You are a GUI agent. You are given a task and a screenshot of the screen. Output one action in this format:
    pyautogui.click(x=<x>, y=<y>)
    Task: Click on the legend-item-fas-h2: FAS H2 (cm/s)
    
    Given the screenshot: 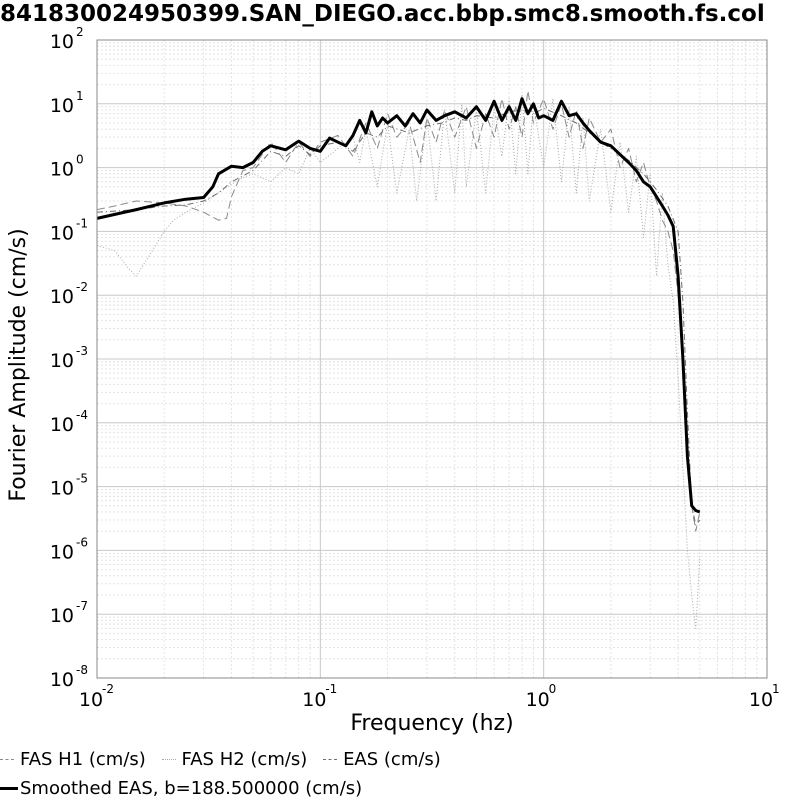 What is the action you would take?
    pyautogui.click(x=234, y=759)
    